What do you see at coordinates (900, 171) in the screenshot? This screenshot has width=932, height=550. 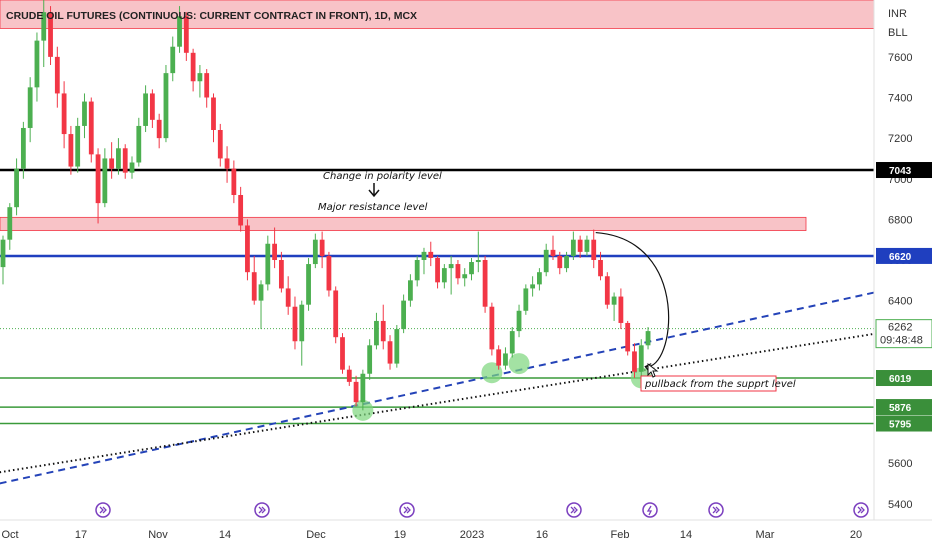 I see `price-tag-text-7043: 7043` at bounding box center [900, 171].